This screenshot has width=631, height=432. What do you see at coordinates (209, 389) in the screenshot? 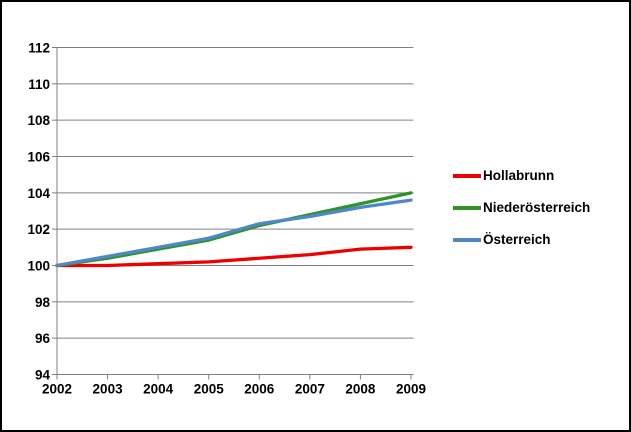
I see `x-tick-label: 2005` at bounding box center [209, 389].